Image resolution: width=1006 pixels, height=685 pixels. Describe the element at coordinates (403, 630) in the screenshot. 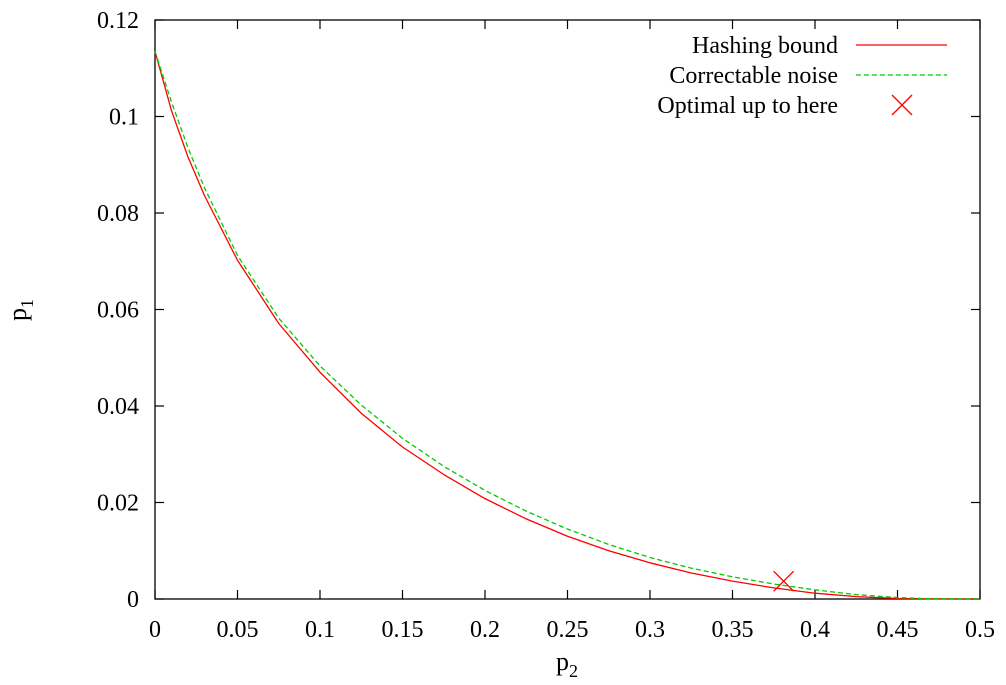

I see `x-tick-label: 0.15` at that location.